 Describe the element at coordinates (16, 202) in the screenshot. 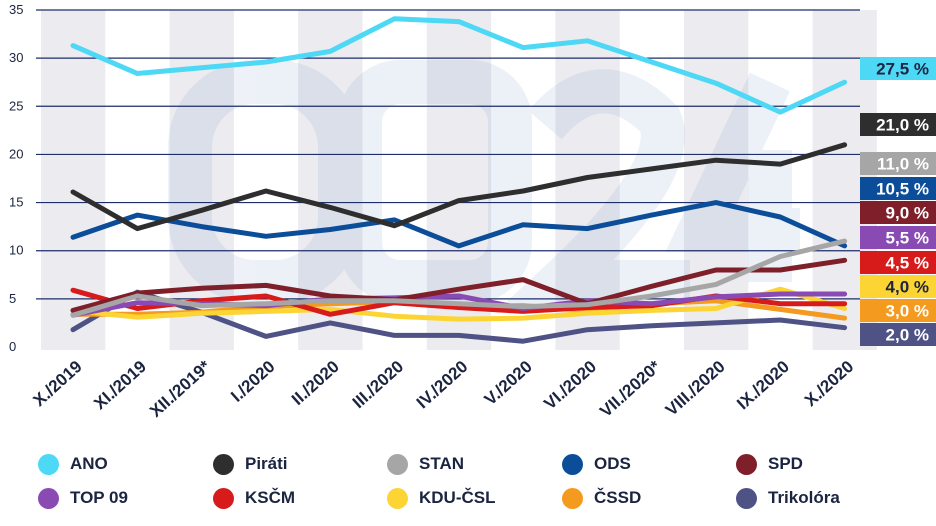

I see `y-tick-label: 15` at that location.